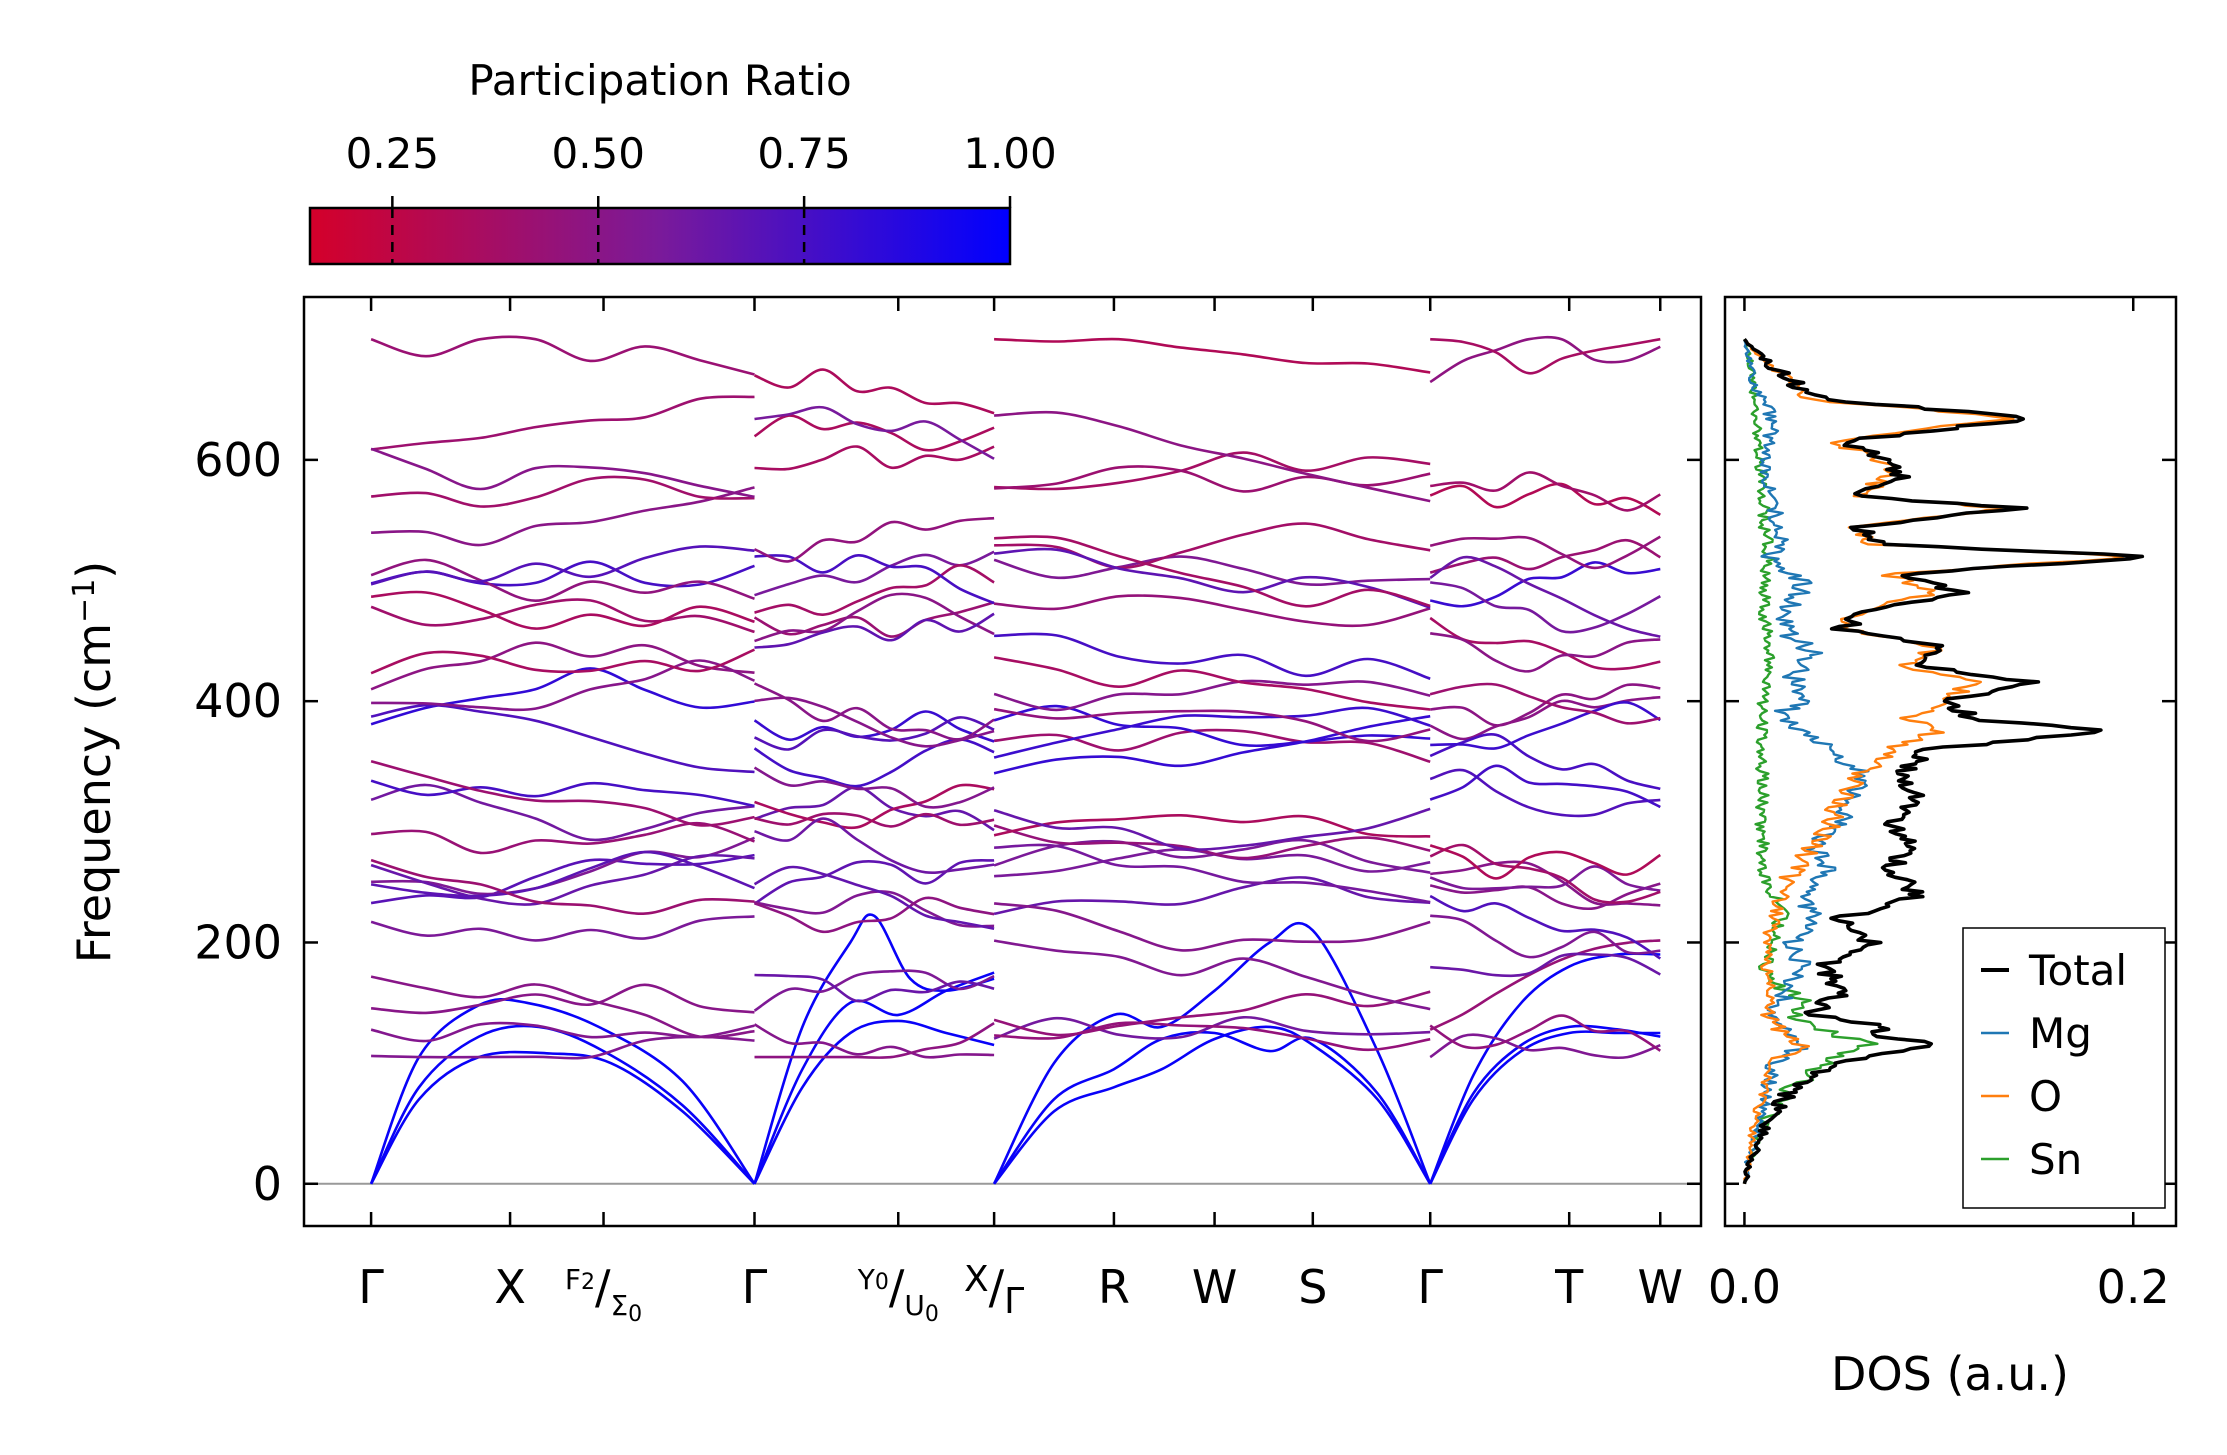  What do you see at coordinates (1312, 1287) in the screenshot?
I see `kpoint-label: S` at bounding box center [1312, 1287].